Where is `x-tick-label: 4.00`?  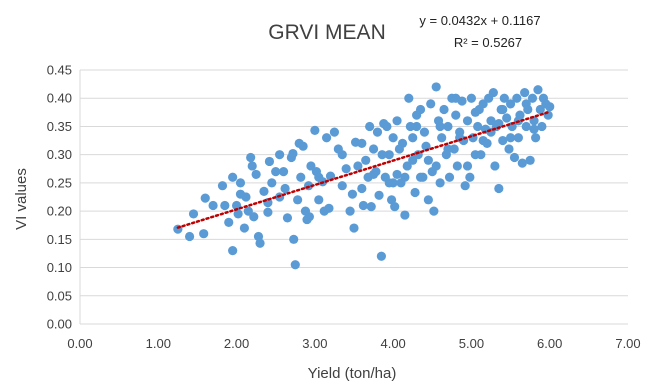 x-tick-label: 4.00 is located at coordinates (392, 343).